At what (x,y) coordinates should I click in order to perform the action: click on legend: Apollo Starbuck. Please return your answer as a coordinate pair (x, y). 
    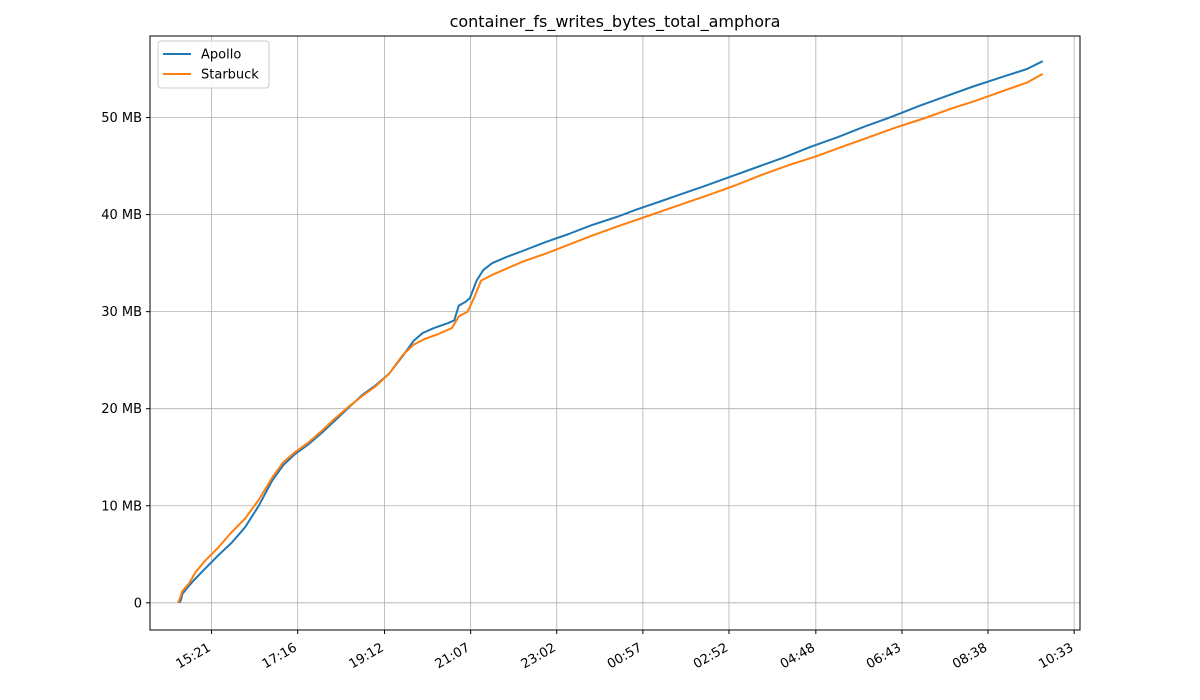
    Looking at the image, I should click on (213, 64).